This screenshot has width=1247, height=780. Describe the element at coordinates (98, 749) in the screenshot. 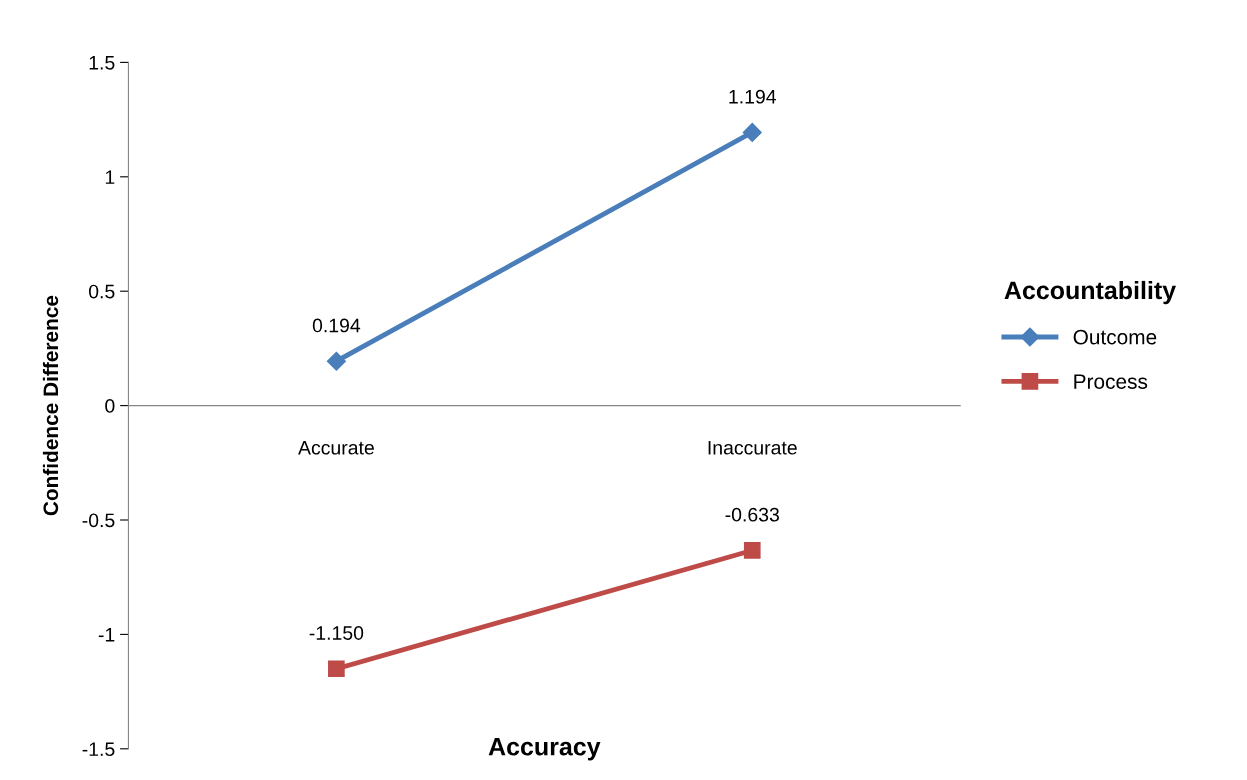

I see `y-tick-label: -1.5` at that location.